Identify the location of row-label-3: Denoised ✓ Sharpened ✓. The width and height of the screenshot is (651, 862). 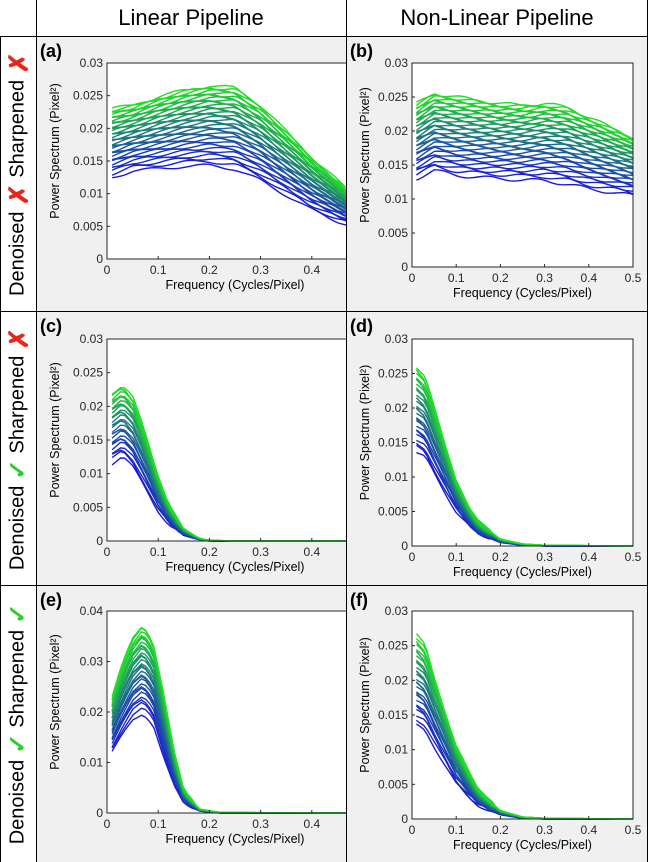
(18, 724).